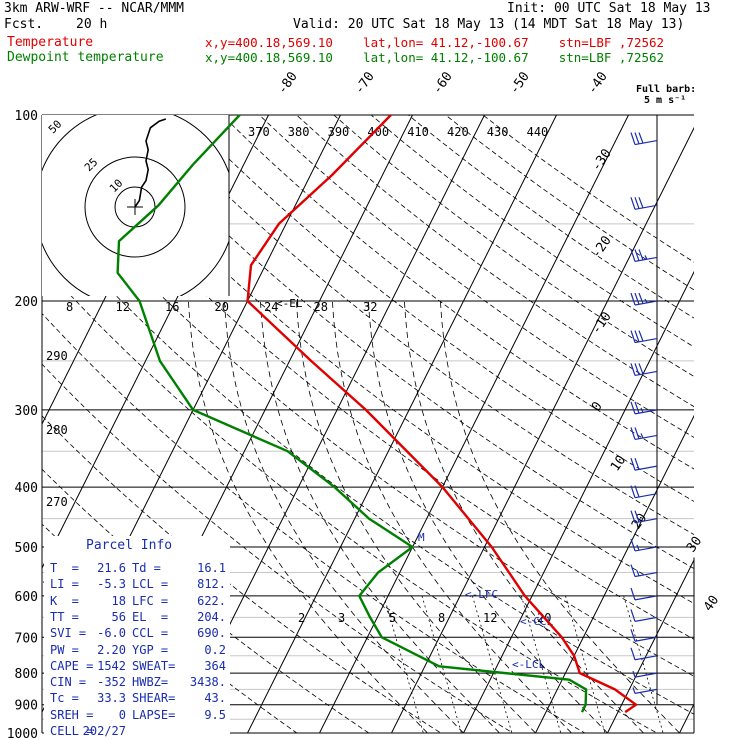 The width and height of the screenshot is (740, 740). Describe the element at coordinates (72, 714) in the screenshot. I see `parcel-info-label: SREH =` at that location.